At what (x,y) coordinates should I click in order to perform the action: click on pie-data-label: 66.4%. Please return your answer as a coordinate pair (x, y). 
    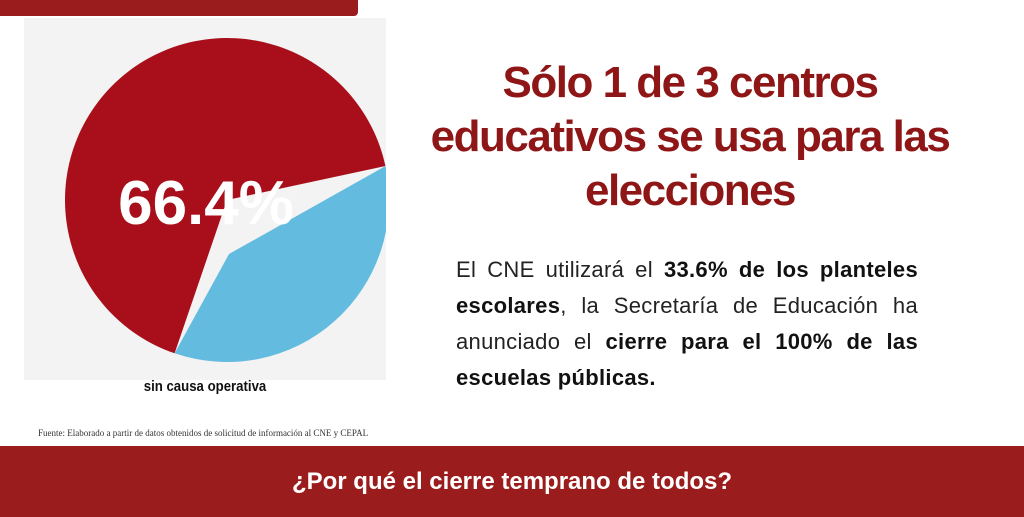
    Looking at the image, I should click on (206, 203).